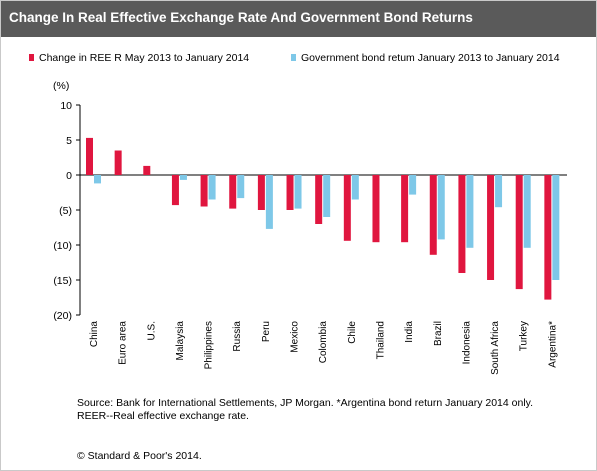 The image size is (597, 471). Describe the element at coordinates (139, 456) in the screenshot. I see `copyright-note: © Standard & Poor's 2014.` at that location.